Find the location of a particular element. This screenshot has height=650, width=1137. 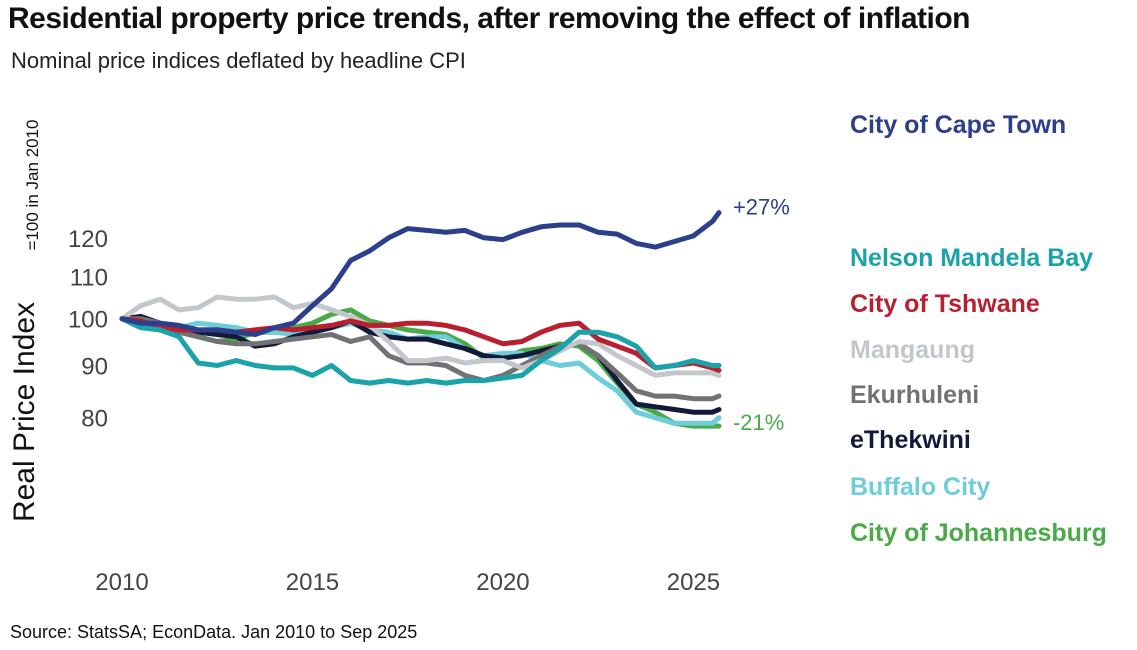

y-axis-note: =100 in Jan 2010 is located at coordinates (32, 185).